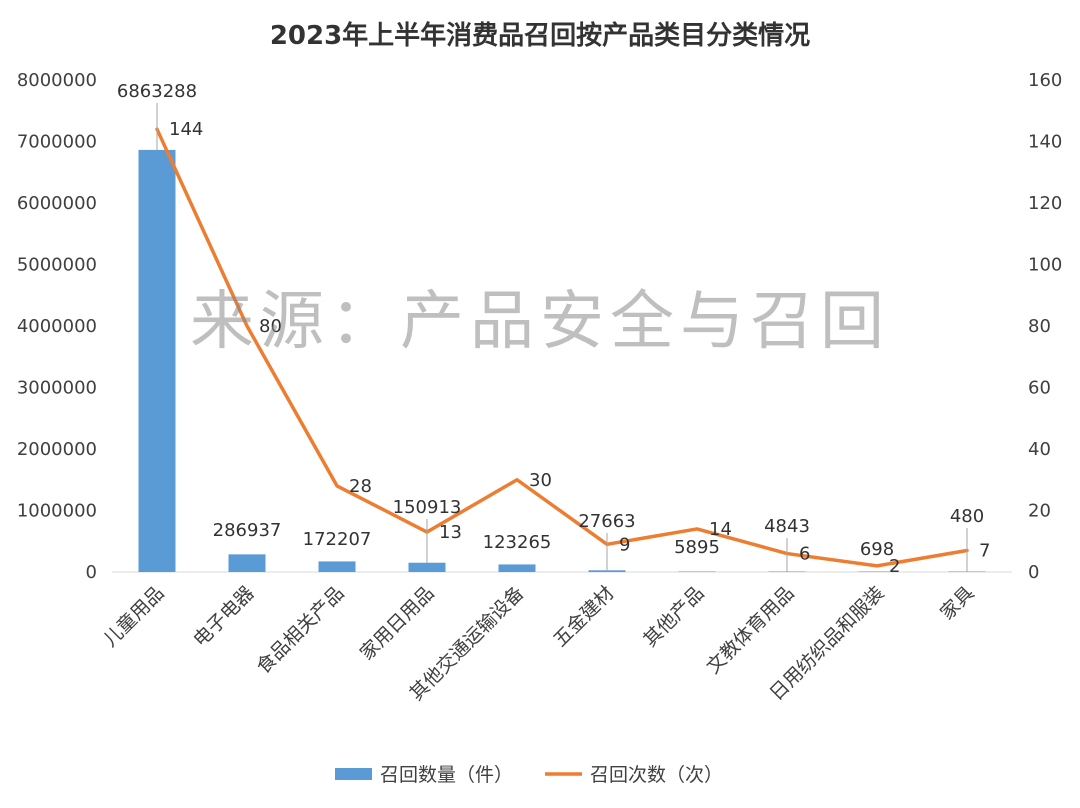 Image resolution: width=1080 pixels, height=808 pixels. I want to click on legend-label-bar: 召回数量（件）, so click(446, 775).